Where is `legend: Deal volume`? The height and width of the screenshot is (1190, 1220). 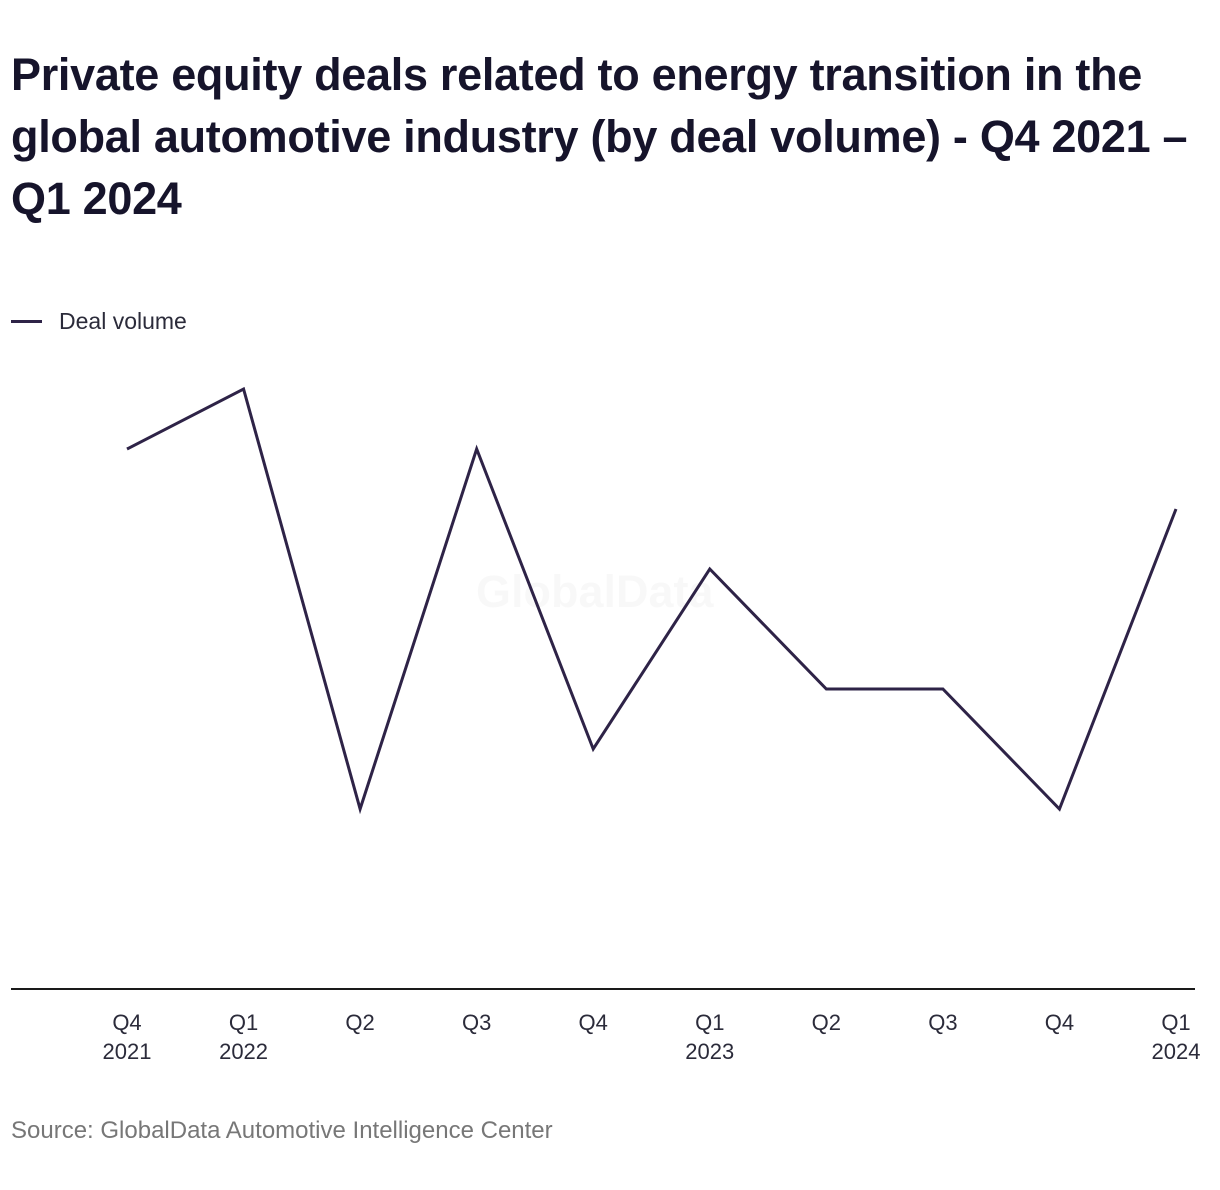
legend: Deal volume is located at coordinates (99, 321).